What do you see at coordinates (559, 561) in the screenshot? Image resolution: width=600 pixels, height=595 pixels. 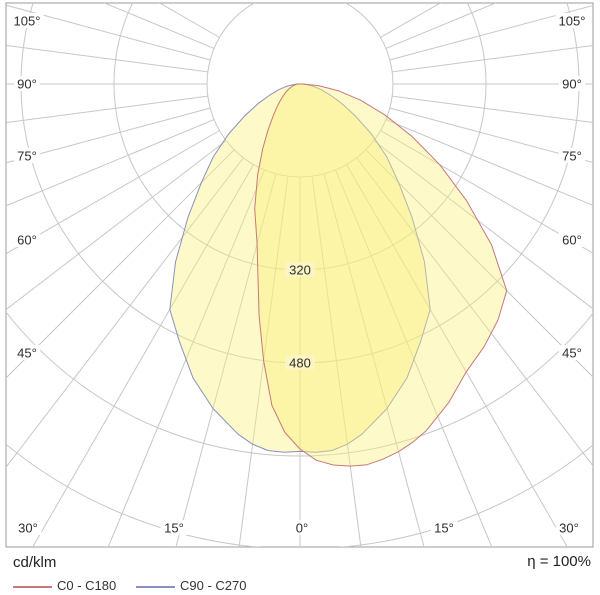 I see `efficiency-label: η = 100%` at bounding box center [559, 561].